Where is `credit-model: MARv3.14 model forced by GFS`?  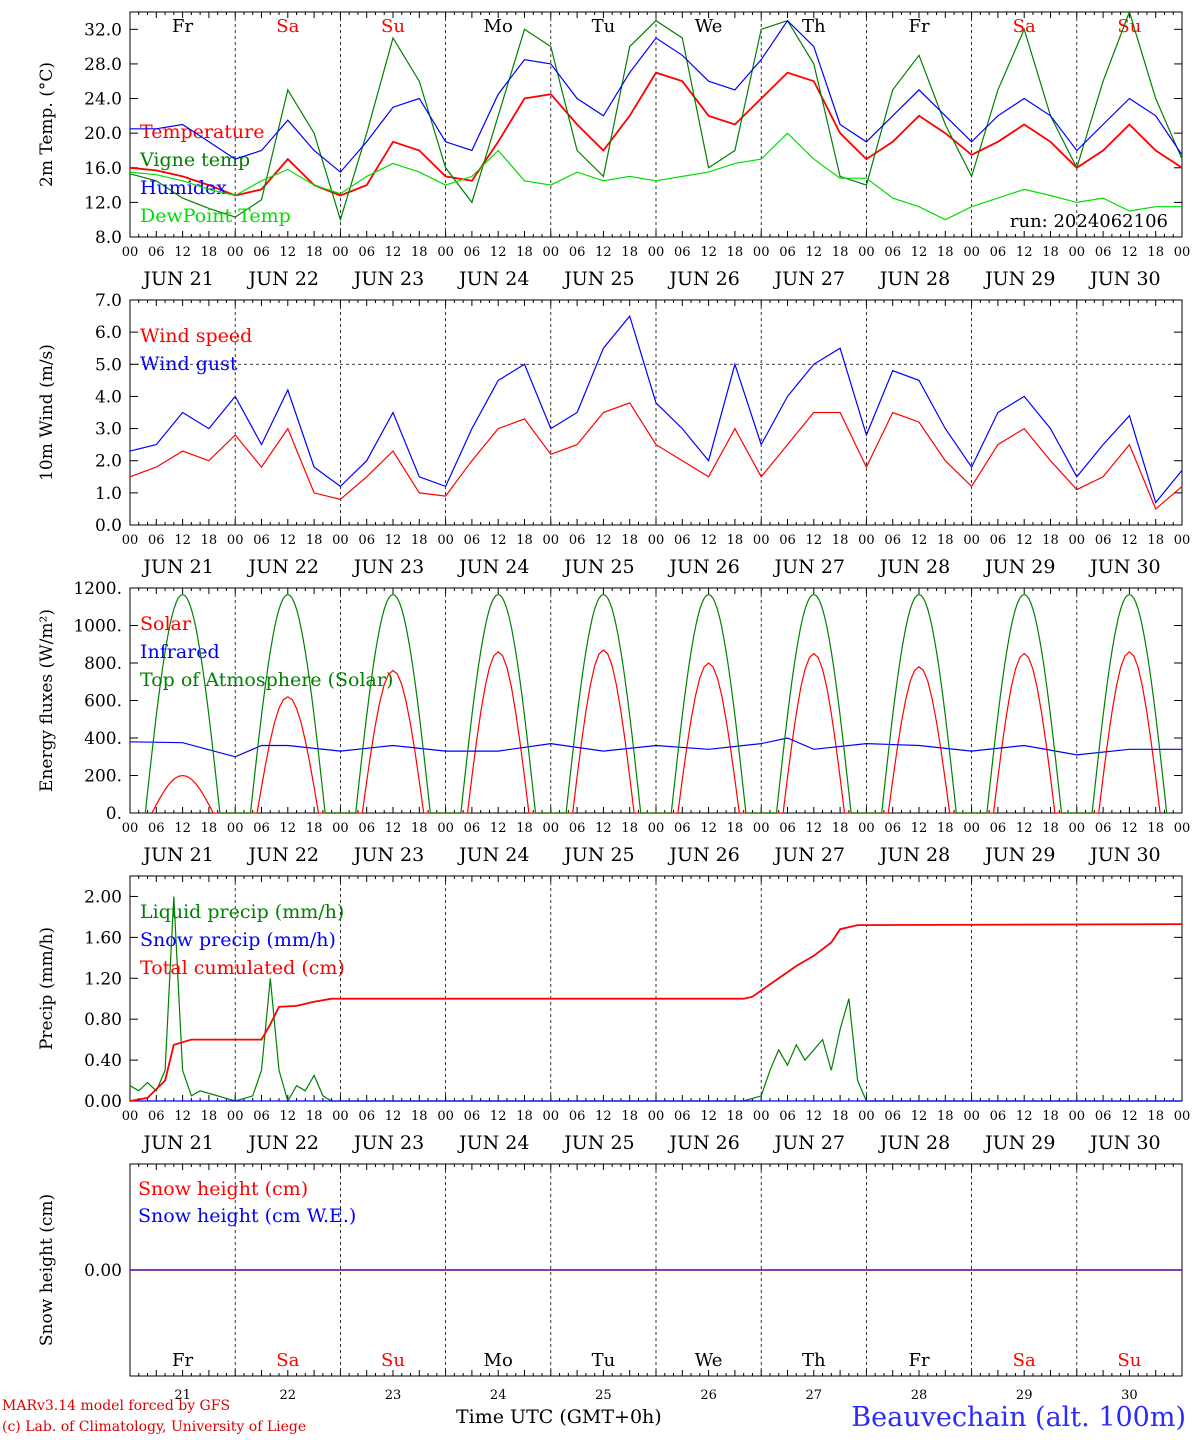 credit-model: MARv3.14 model forced by GFS is located at coordinates (116, 1406).